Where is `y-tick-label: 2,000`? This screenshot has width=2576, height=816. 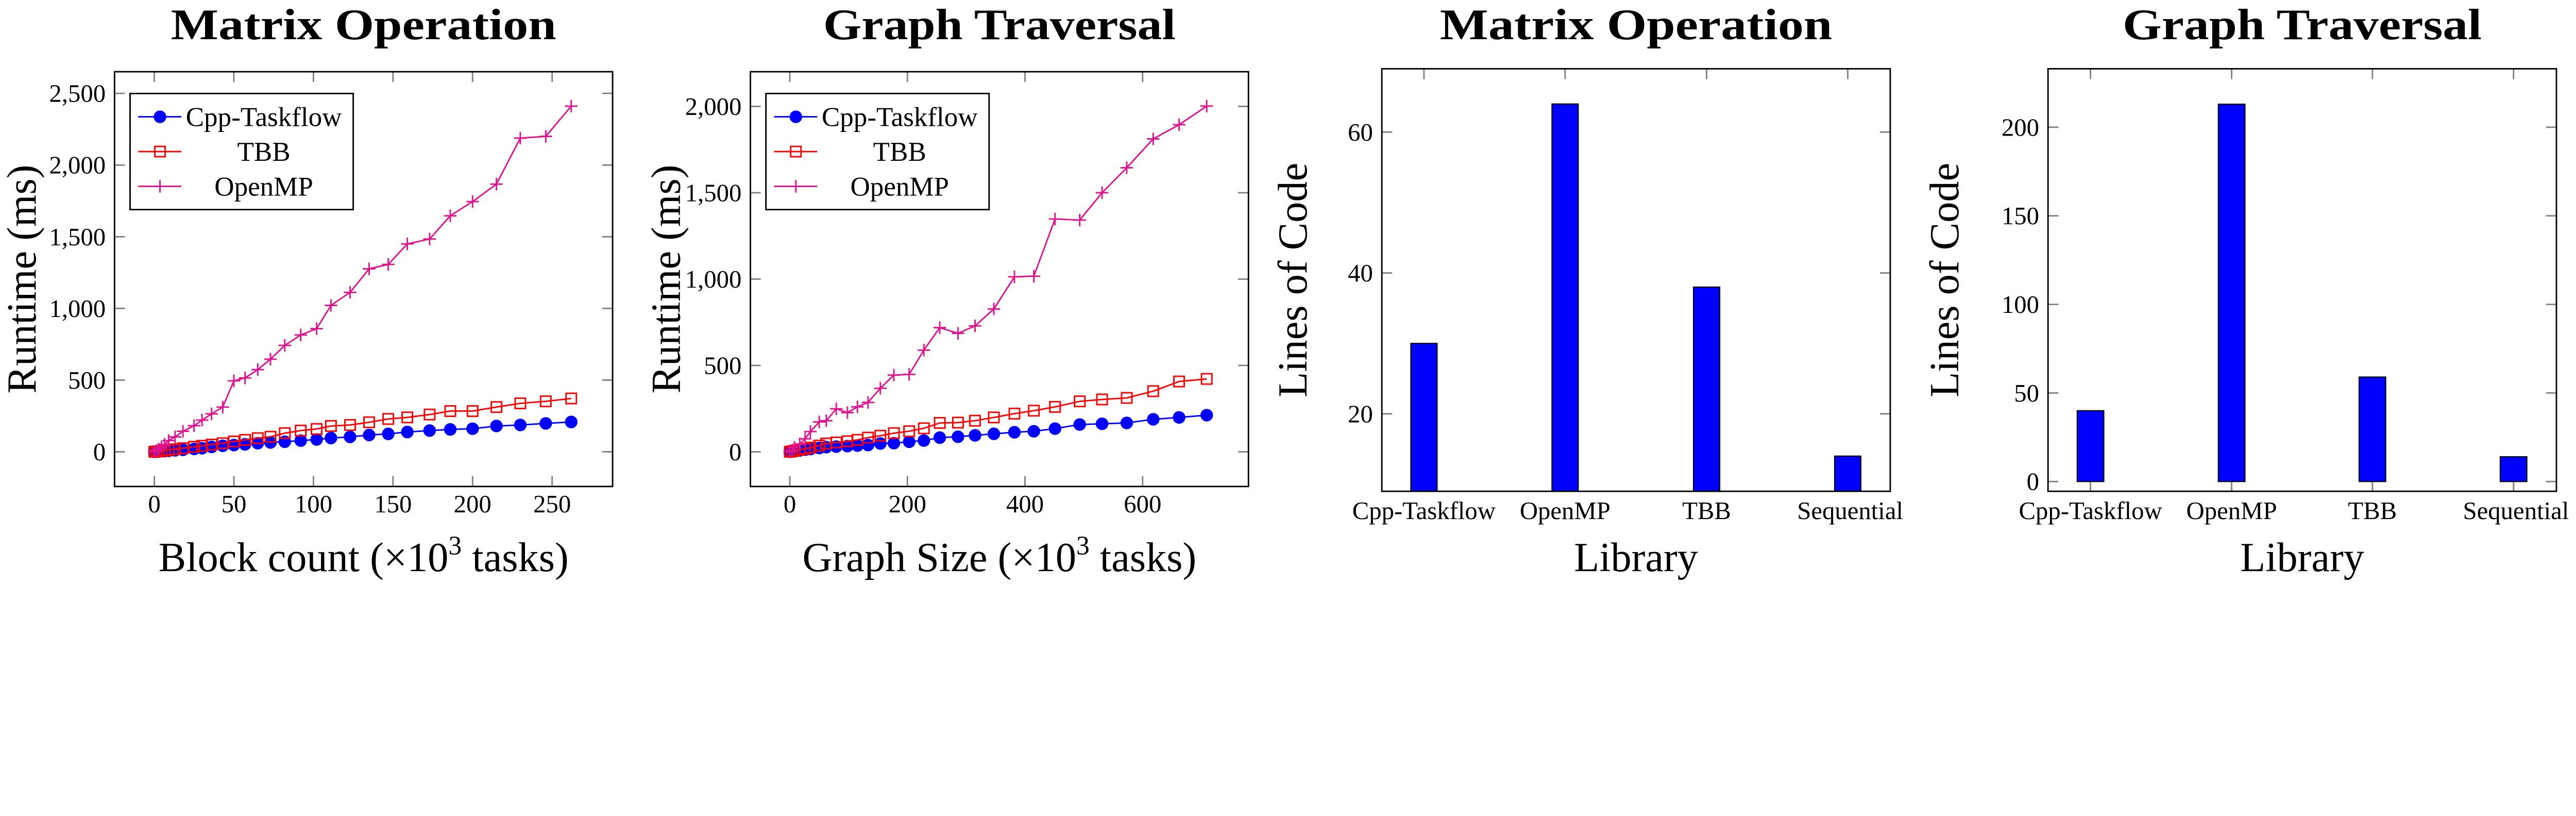 y-tick-label: 2,000 is located at coordinates (77, 165).